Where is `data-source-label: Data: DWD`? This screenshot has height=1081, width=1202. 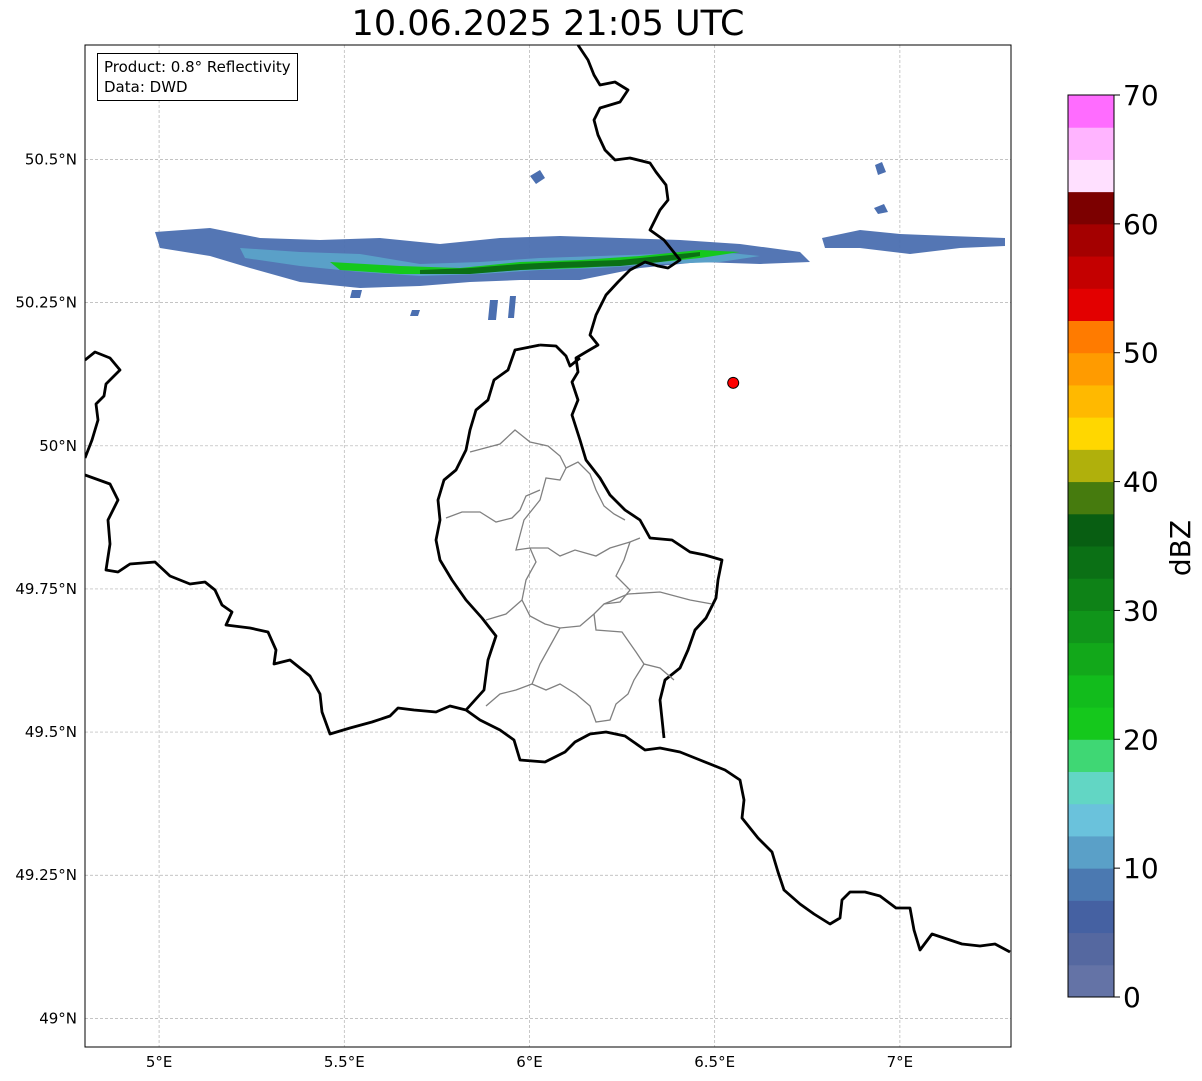
data-source-label: Data: DWD is located at coordinates (146, 87).